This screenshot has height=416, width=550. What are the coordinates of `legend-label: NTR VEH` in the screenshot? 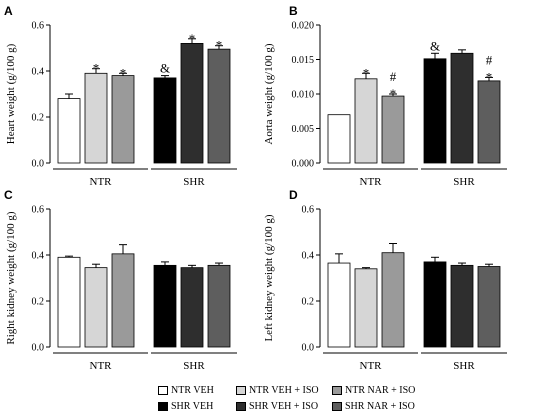 It's located at (192, 390).